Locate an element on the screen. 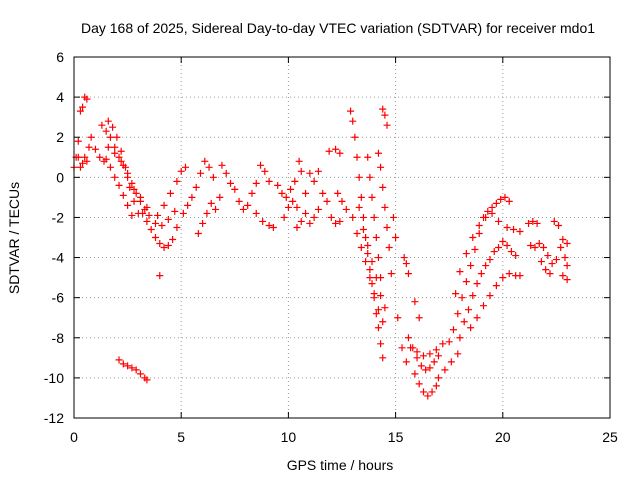 This screenshot has height=480, width=640. x-axis-label: GPS time / hours is located at coordinates (340, 465).